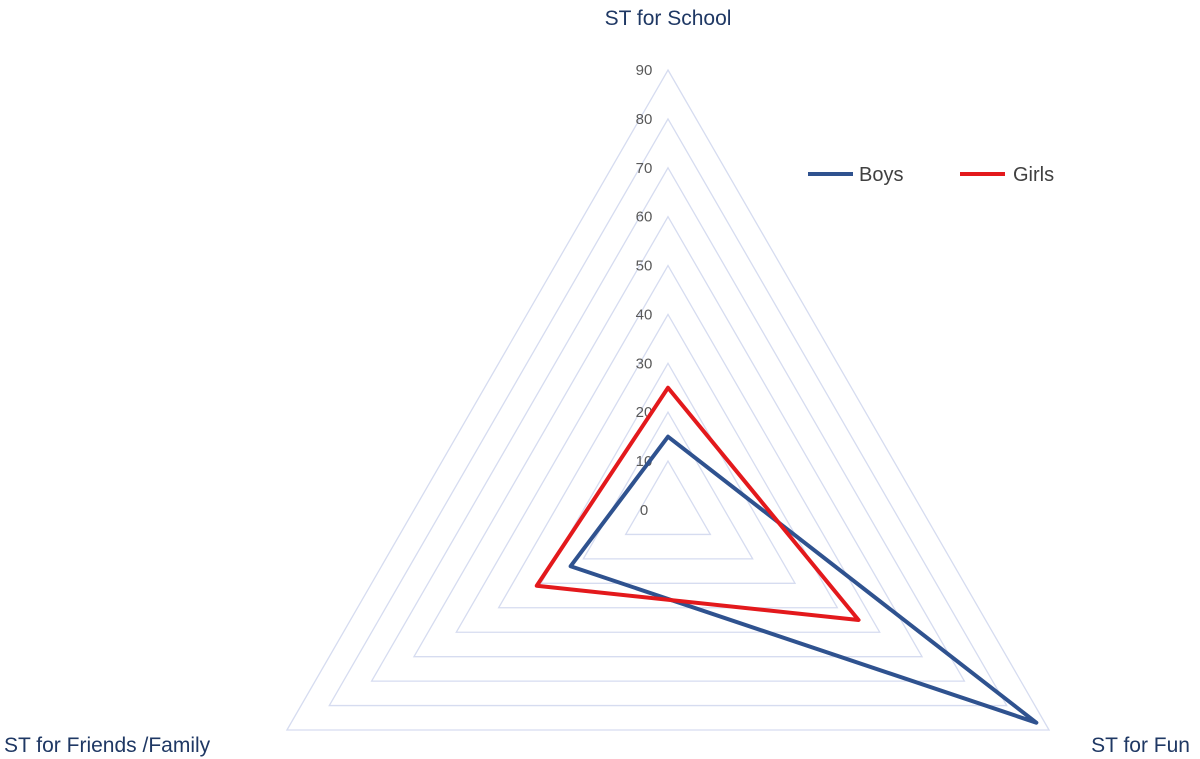 The height and width of the screenshot is (759, 1200). What do you see at coordinates (668, 18) in the screenshot?
I see `axis-label-st-for-school: ST for School` at bounding box center [668, 18].